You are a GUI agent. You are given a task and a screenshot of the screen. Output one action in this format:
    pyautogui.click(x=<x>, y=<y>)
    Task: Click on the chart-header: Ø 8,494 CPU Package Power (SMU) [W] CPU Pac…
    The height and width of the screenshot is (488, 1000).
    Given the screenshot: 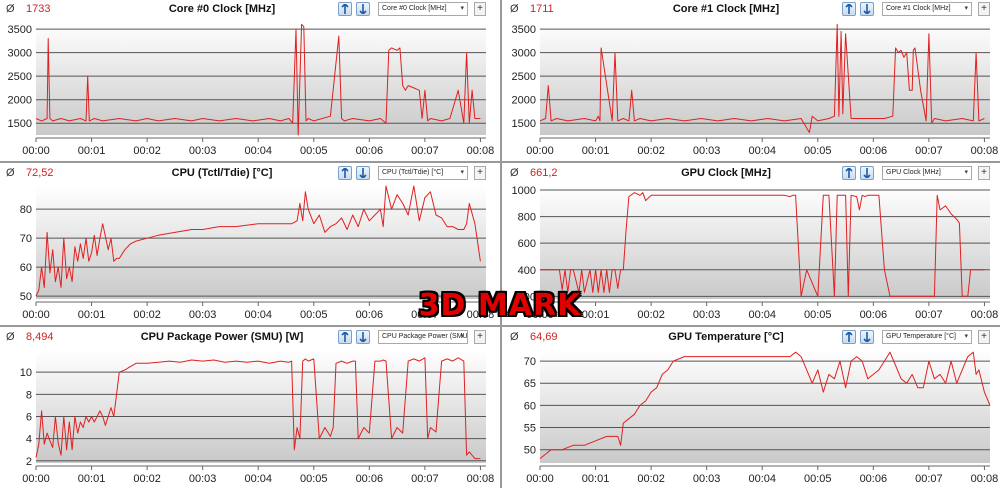 What is the action you would take?
    pyautogui.click(x=248, y=338)
    